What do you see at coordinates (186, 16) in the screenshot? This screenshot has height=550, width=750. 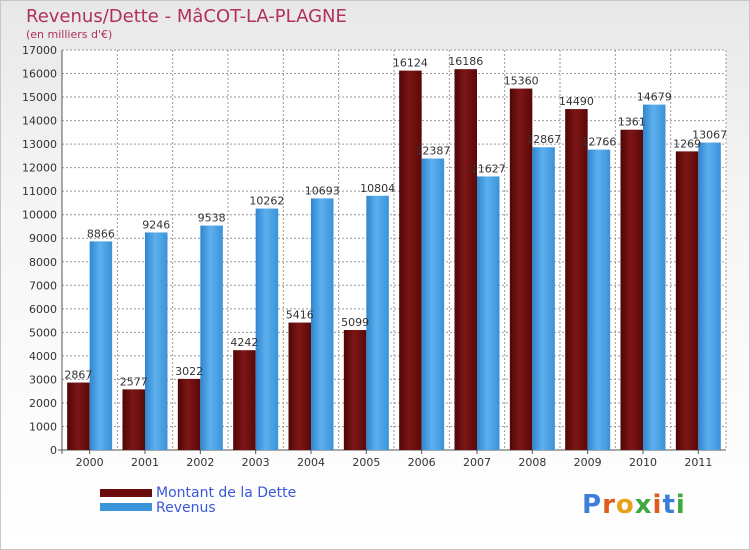 I see `chart-title: Revenus/Dette - MâCOT-LA-PLAGNE` at bounding box center [186, 16].